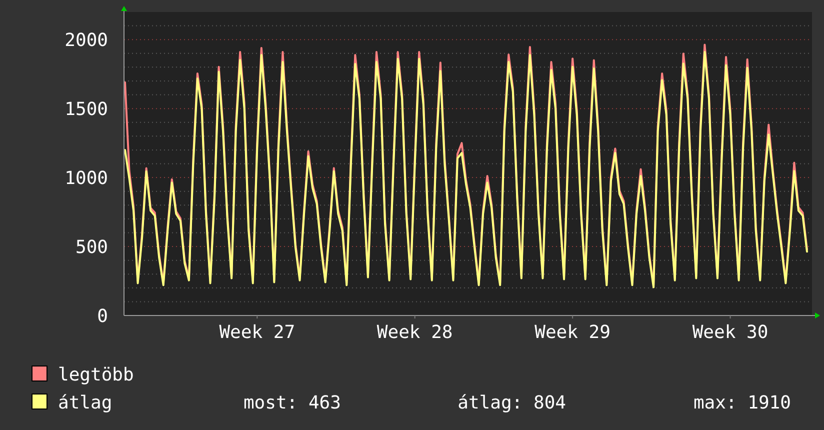  What do you see at coordinates (512, 403) in the screenshot?
I see `text: átlag: 804` at bounding box center [512, 403].